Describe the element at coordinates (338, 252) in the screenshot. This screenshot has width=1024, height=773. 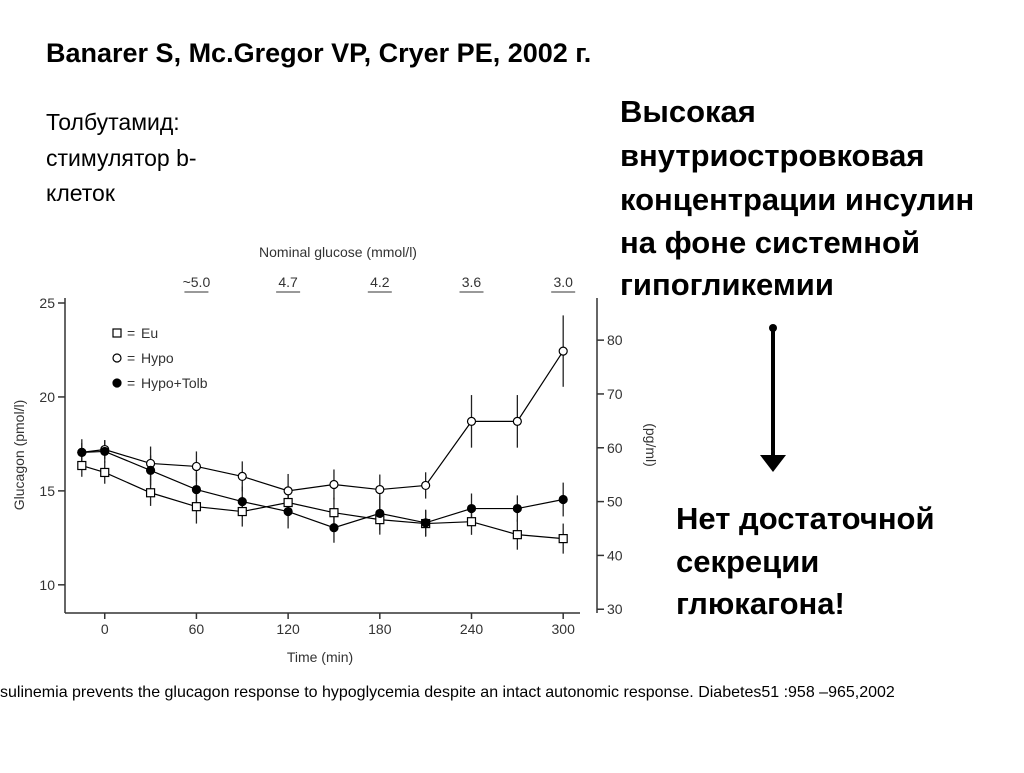
I see `chart-title: Nominal glucose (mmol/l)` at that location.